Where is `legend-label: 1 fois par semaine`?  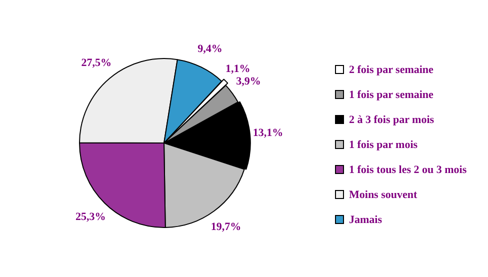
legend-label: 1 fois par semaine is located at coordinates (391, 94).